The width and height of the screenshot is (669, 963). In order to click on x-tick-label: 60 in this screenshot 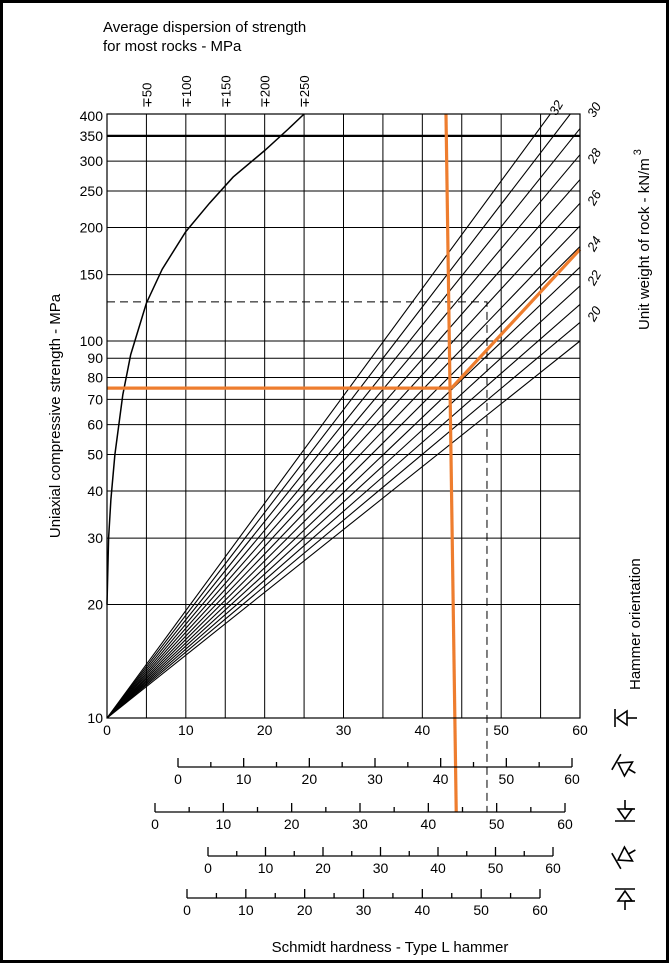, I will do `click(580, 730)`.